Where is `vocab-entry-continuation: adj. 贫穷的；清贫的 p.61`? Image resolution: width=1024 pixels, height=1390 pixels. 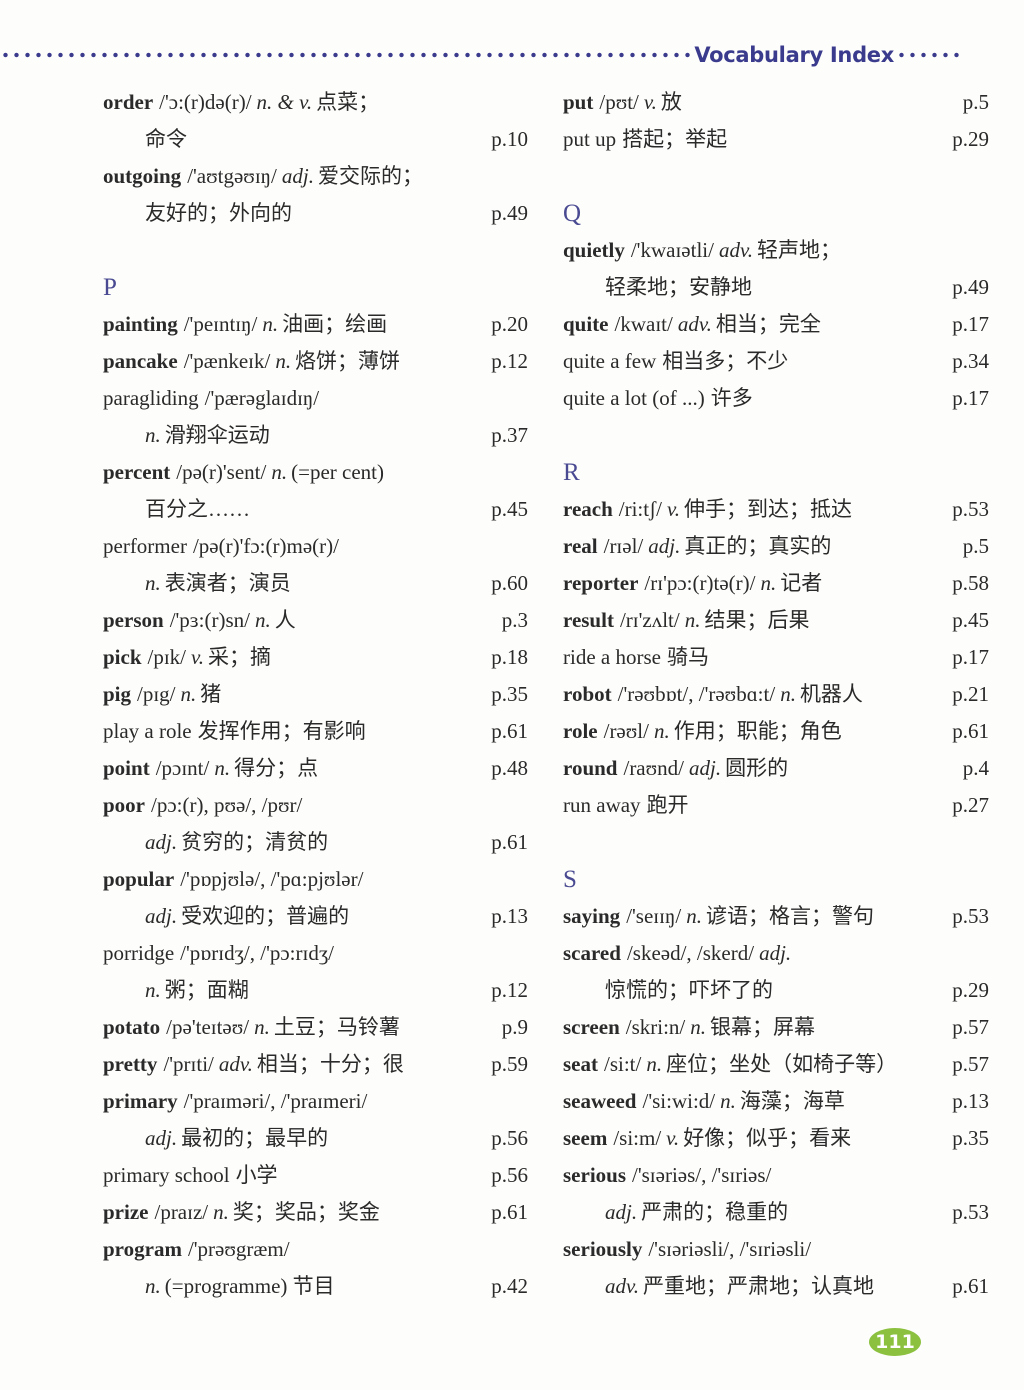 vocab-entry-continuation: adj. 贫穷的；清贫的 p.61 is located at coordinates (315, 842).